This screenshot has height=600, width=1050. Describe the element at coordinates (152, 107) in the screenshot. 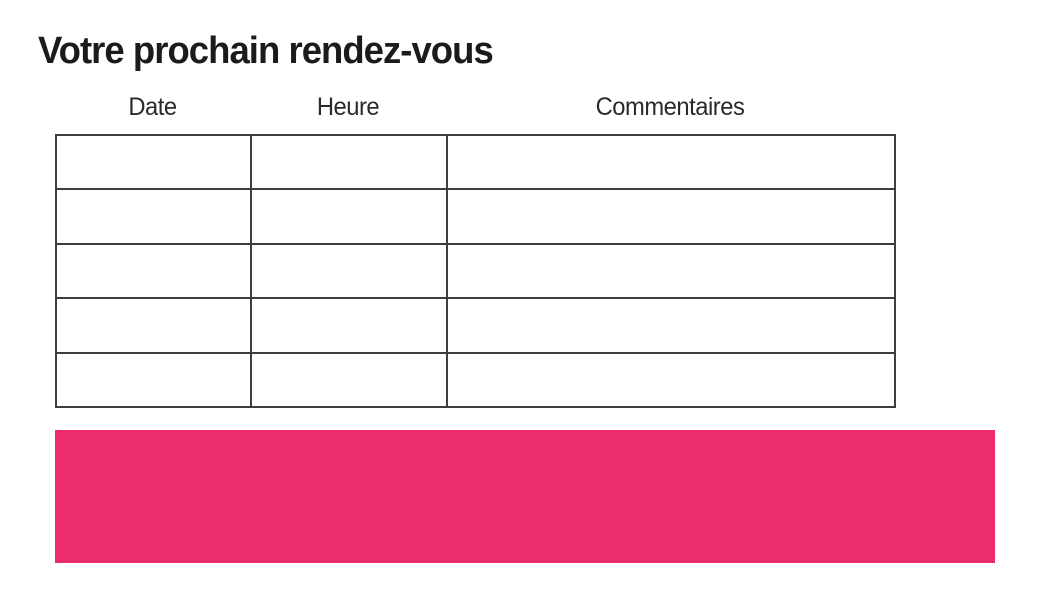

I see `column-header-date: Date` at that location.